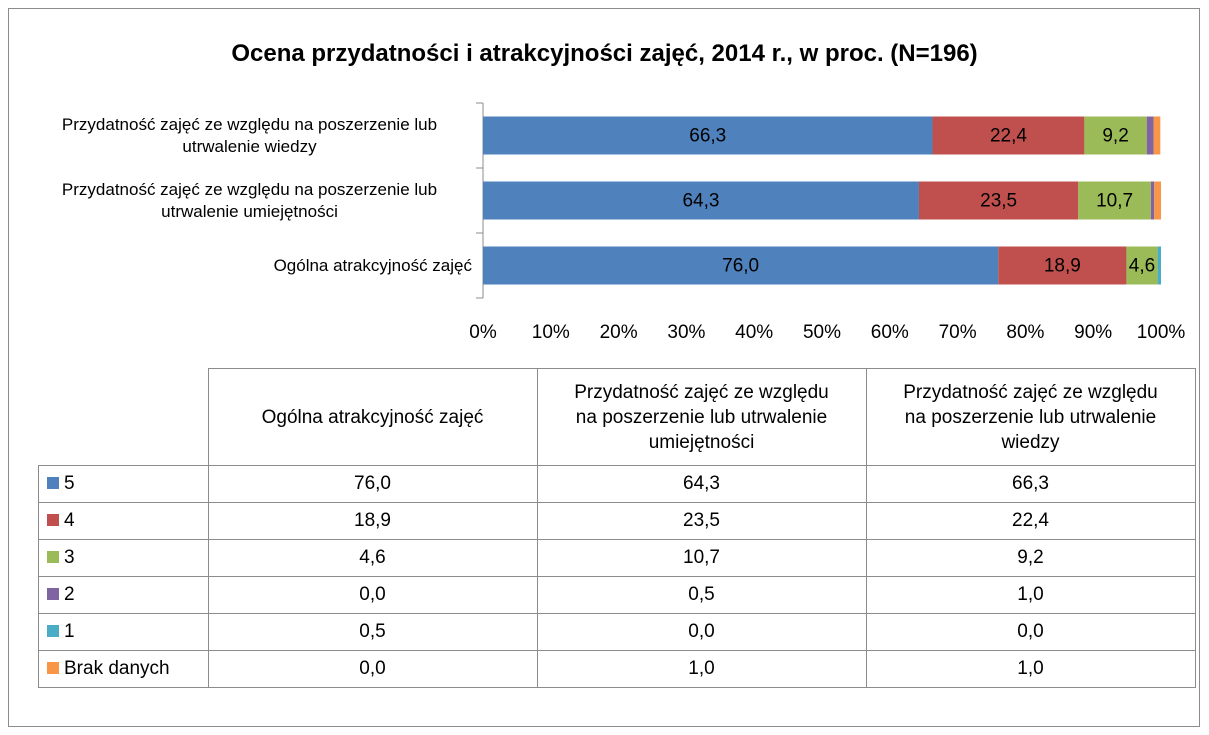  I want to click on table-row: 3 4,6 10,7 9,2, so click(617, 558).